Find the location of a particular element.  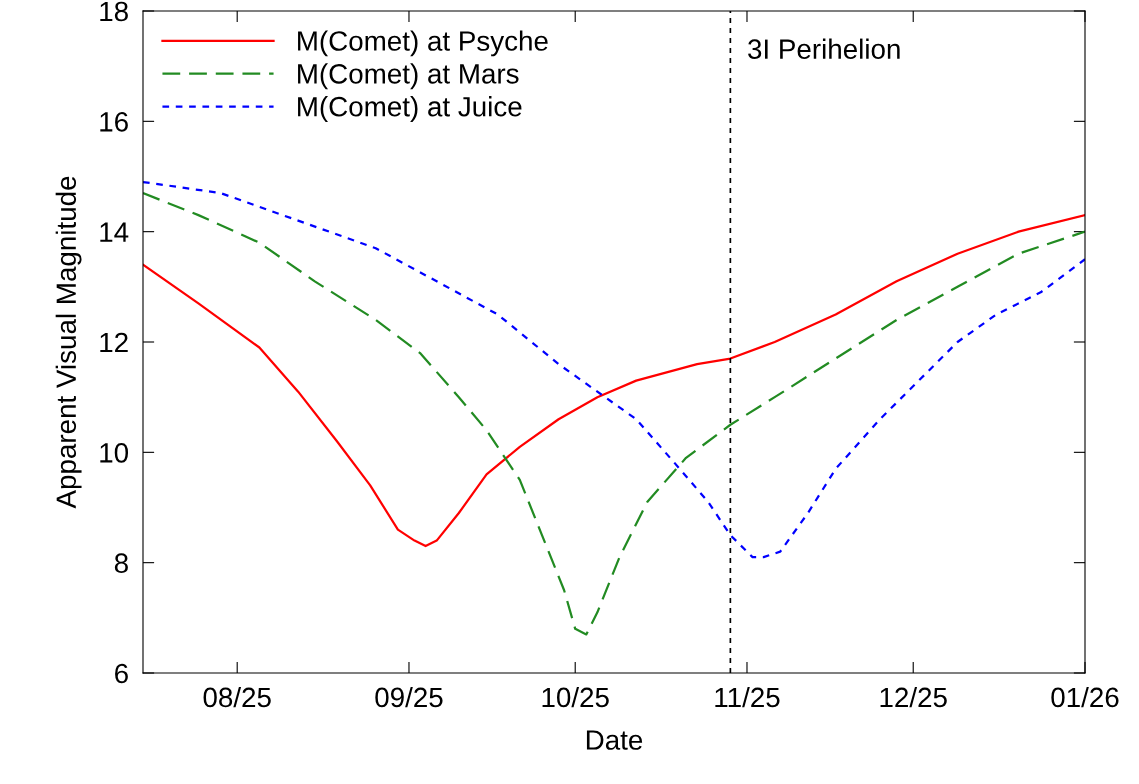

y-tick-label: 10 is located at coordinates (114, 453).